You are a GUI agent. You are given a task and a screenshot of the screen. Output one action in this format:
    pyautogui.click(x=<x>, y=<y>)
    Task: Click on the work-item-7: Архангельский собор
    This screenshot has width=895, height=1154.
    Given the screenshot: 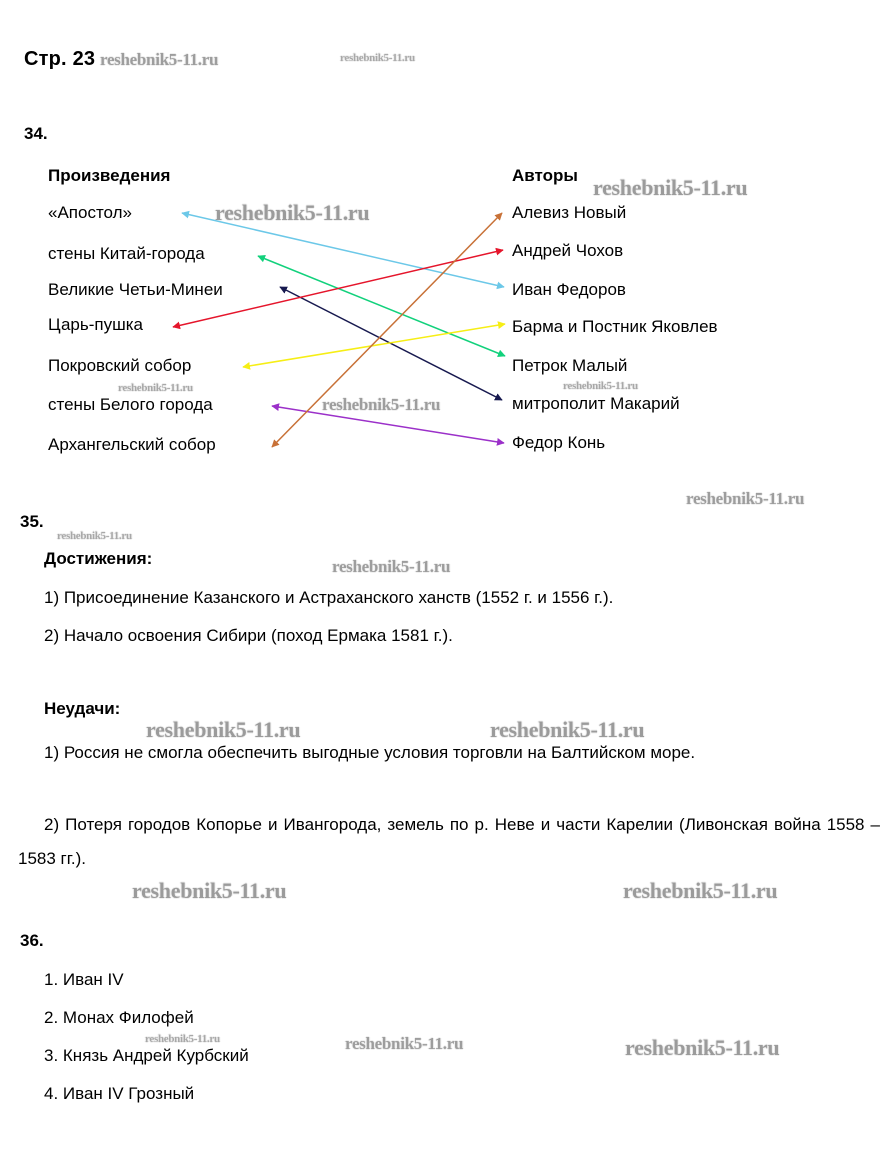 What is the action you would take?
    pyautogui.click(x=132, y=444)
    